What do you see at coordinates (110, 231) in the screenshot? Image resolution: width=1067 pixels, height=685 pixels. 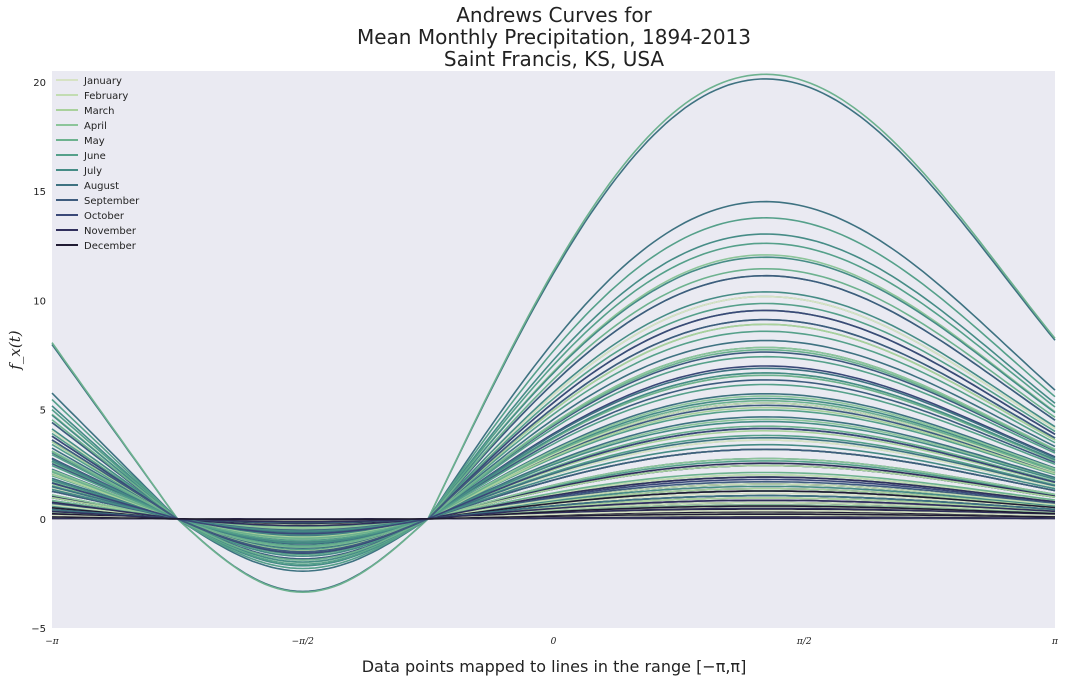 I see `legend-label: November` at bounding box center [110, 231].